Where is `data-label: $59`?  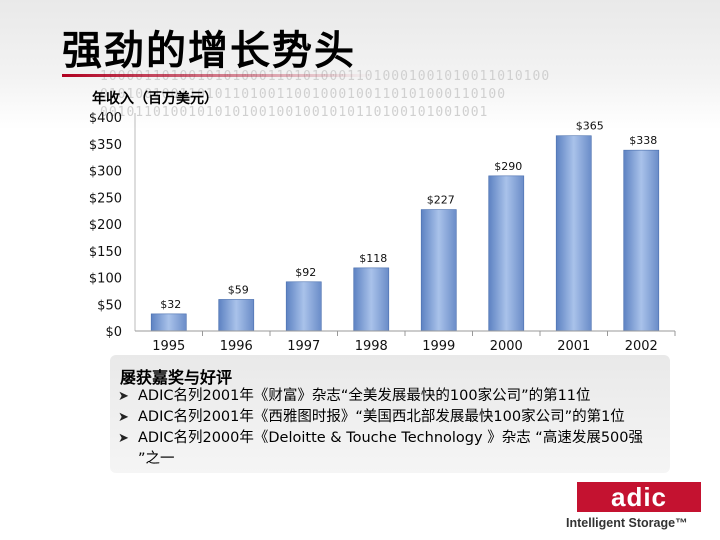 data-label: $59 is located at coordinates (238, 289).